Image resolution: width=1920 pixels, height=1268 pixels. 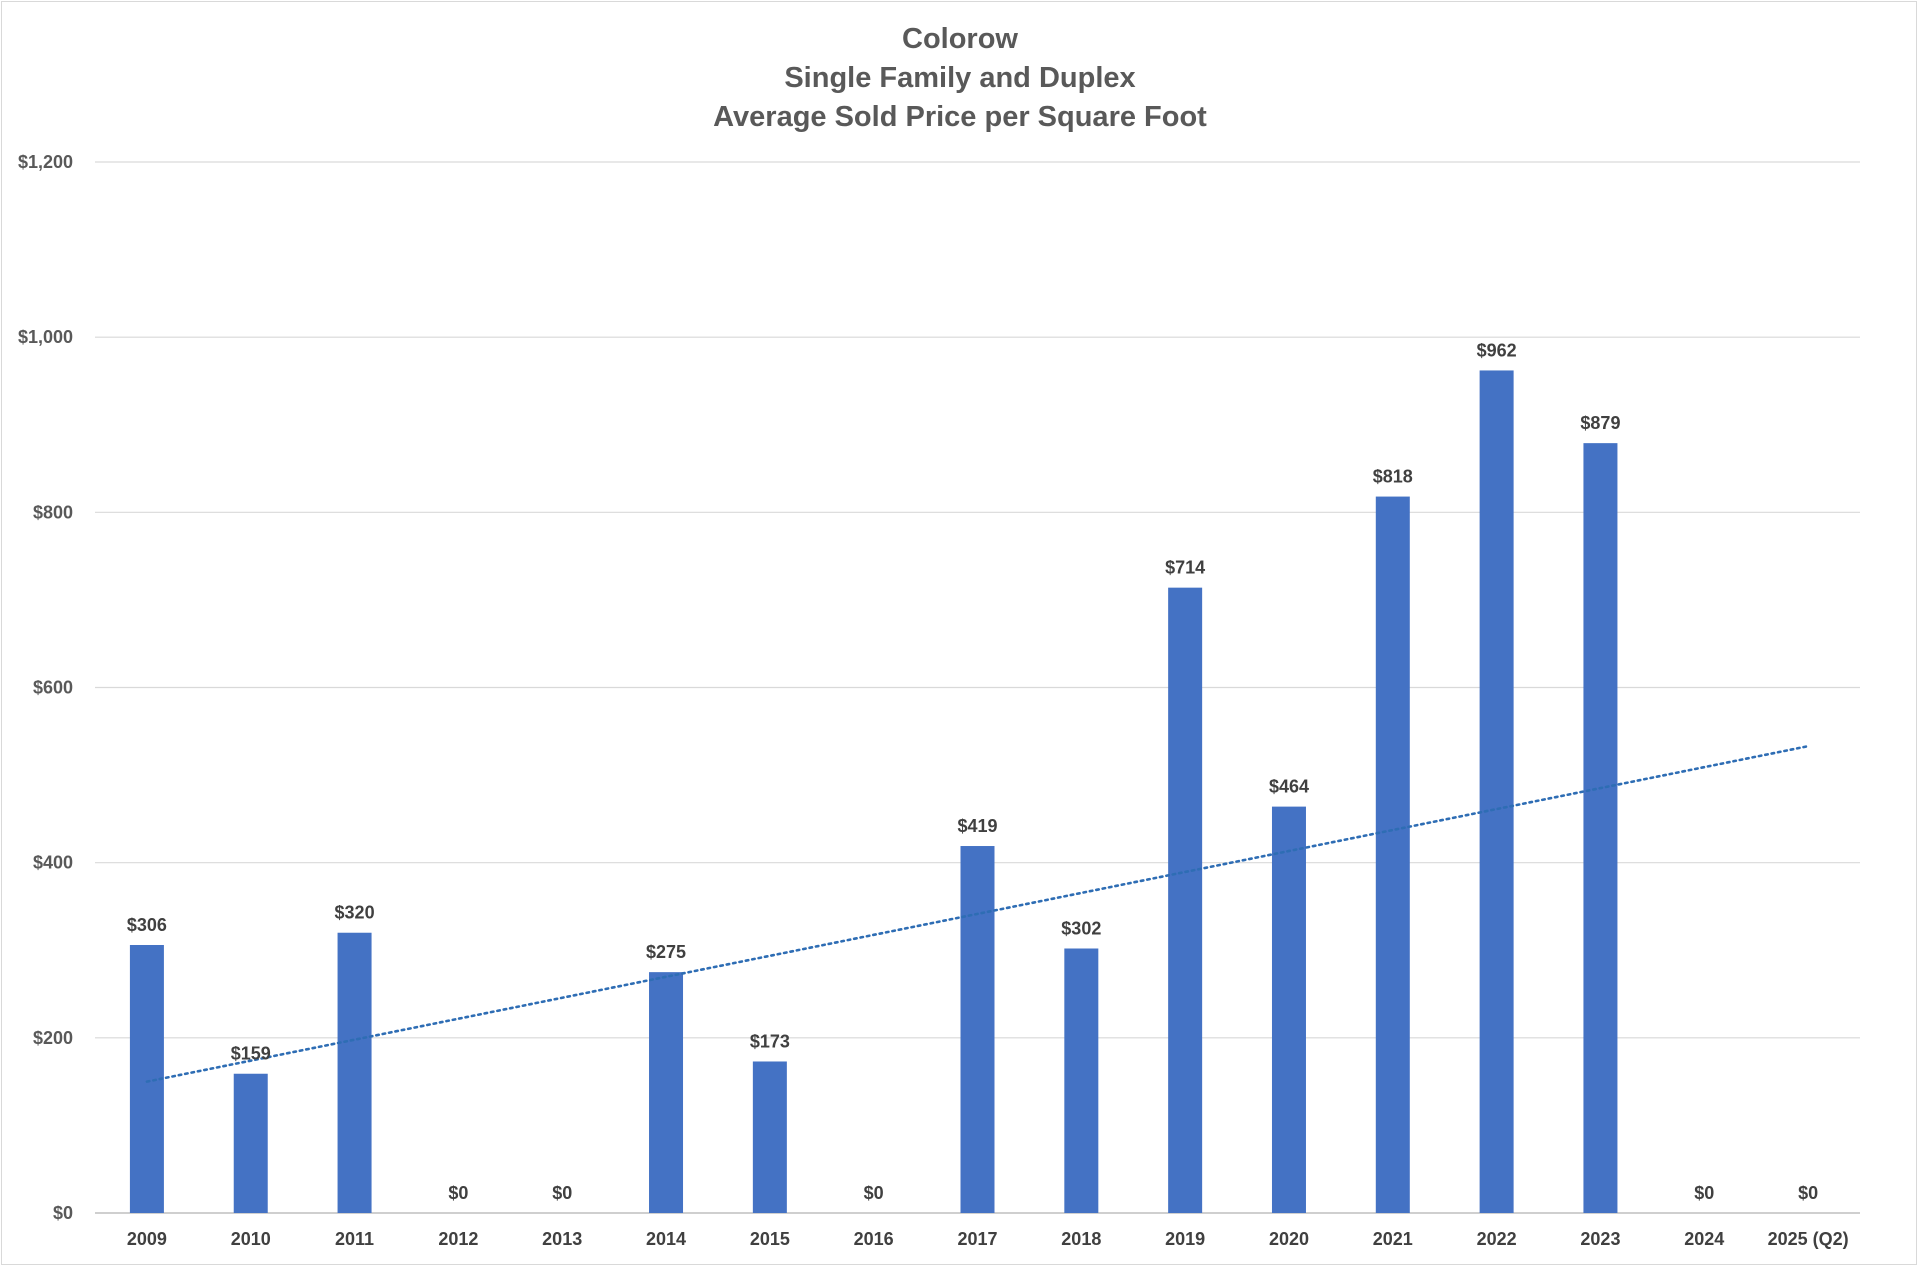 What do you see at coordinates (1496, 791) in the screenshot?
I see `bar-2022` at bounding box center [1496, 791].